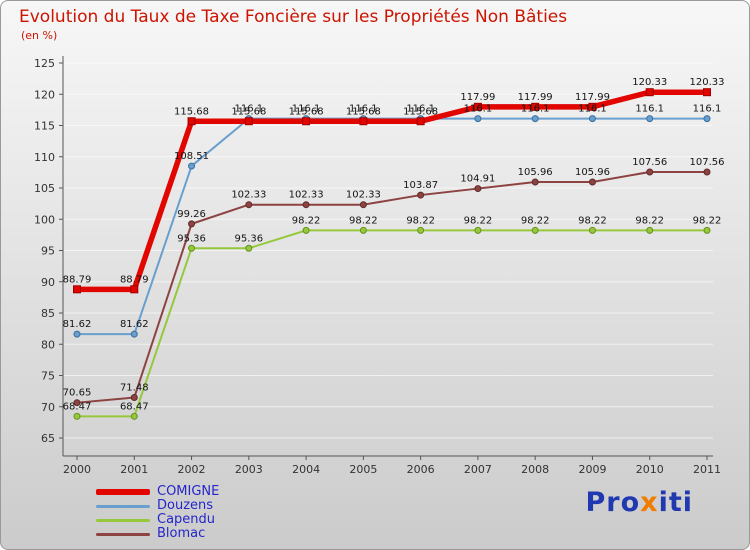 This screenshot has width=750, height=550. What do you see at coordinates (48, 282) in the screenshot?
I see `svg-text: 90` at bounding box center [48, 282].